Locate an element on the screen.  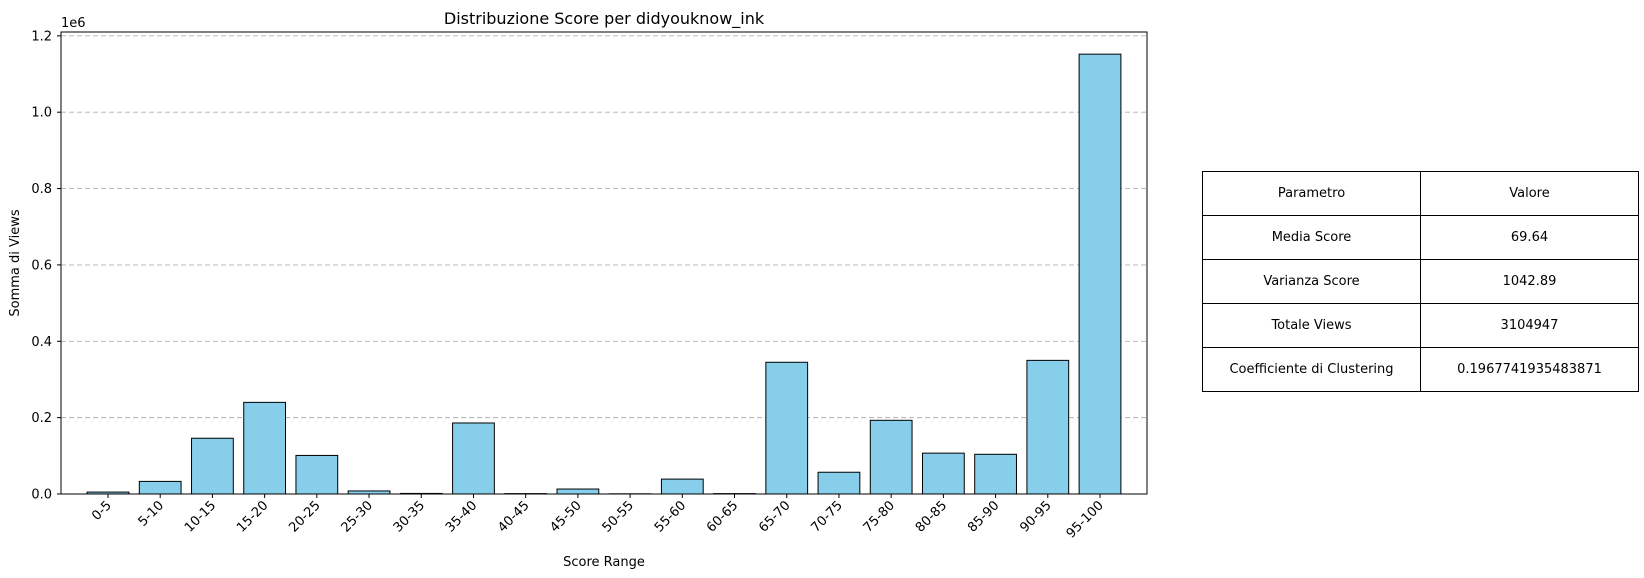
x-tick-label: 60-65 is located at coordinates (722, 516).